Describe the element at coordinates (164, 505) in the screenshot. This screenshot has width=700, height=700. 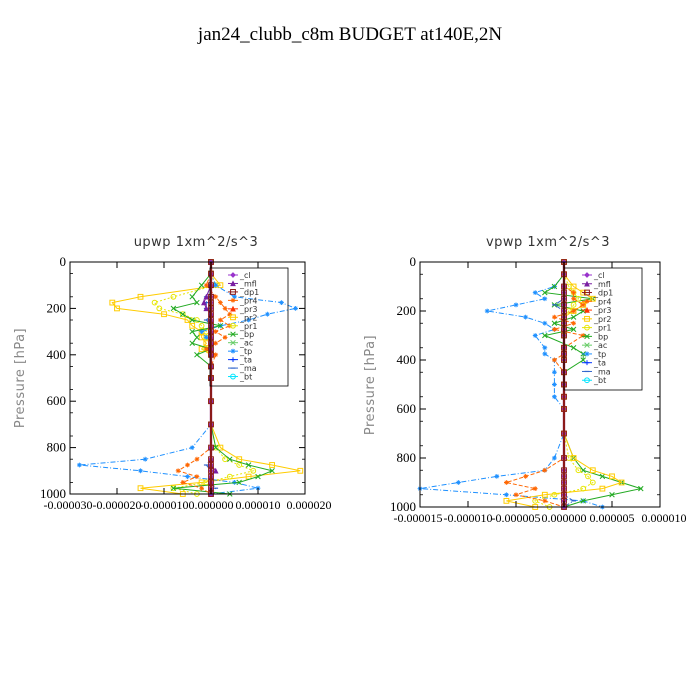
I see `x-tick-label: -0.000010` at that location.